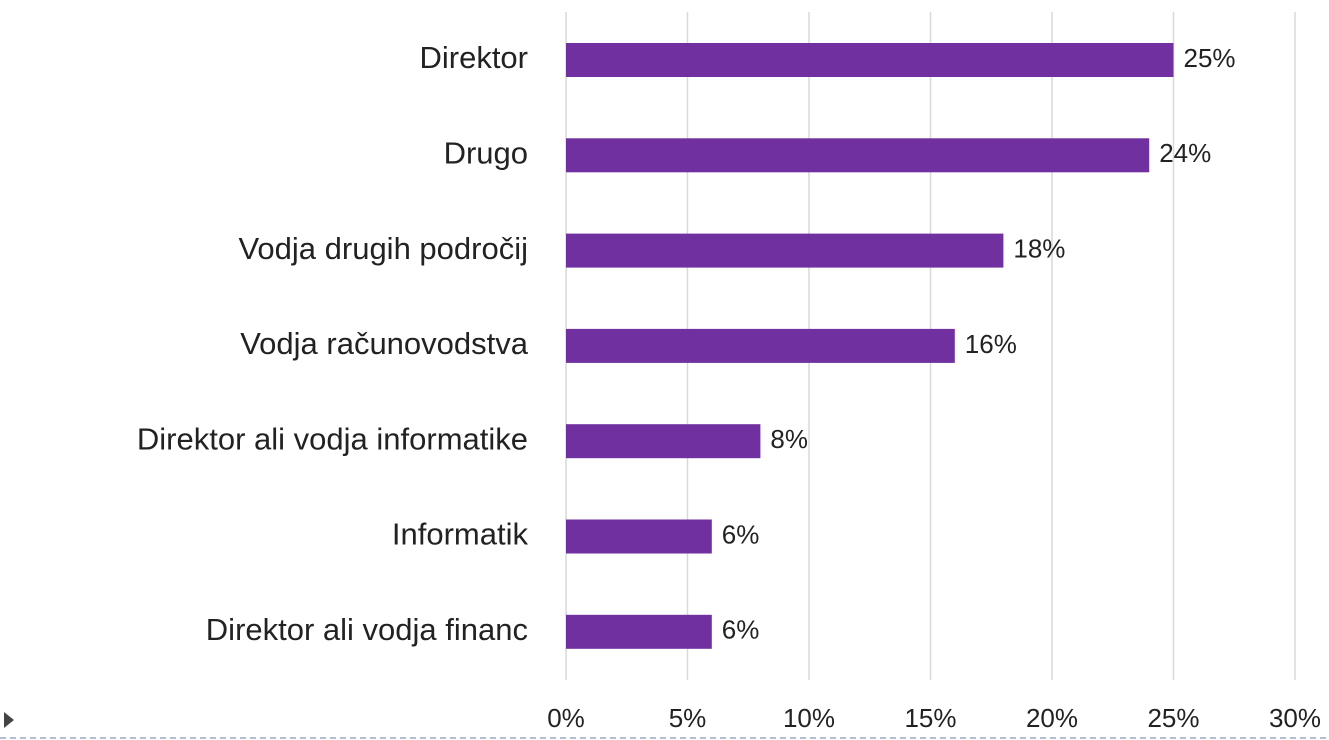 This screenshot has width=1329, height=740. I want to click on y-tick-label: Vodja računovodstva, so click(384, 343).